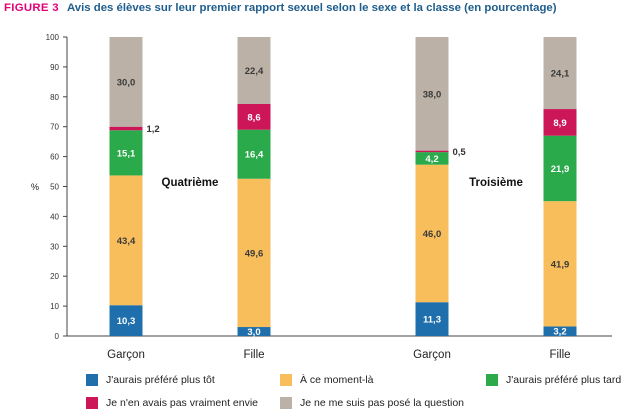 This screenshot has width=630, height=418. I want to click on data-label: 8,6, so click(253, 117).